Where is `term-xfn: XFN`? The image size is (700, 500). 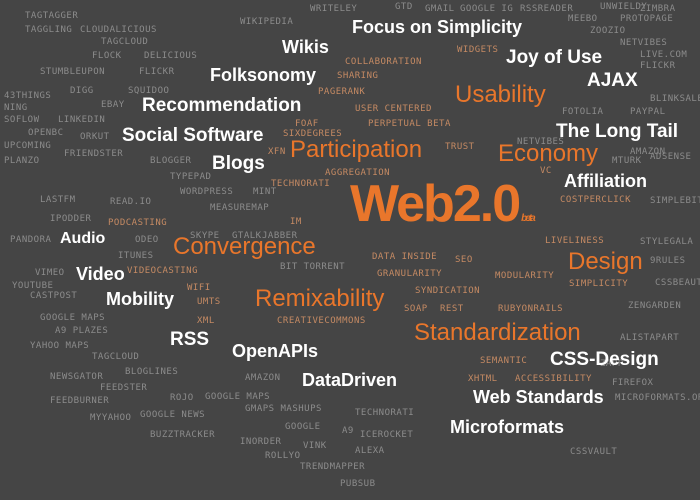
term-xfn: XFN is located at coordinates (277, 152).